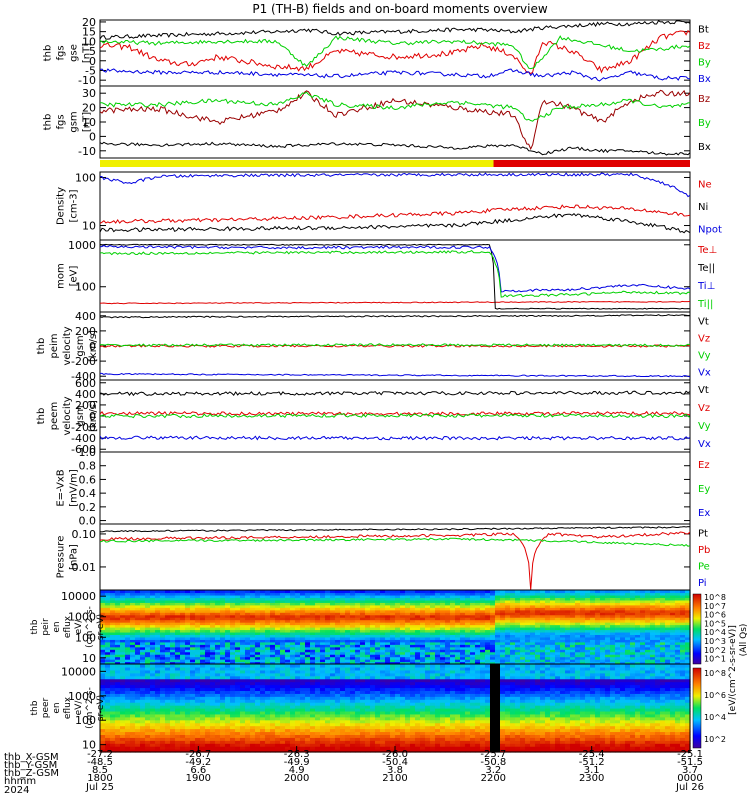 The width and height of the screenshot is (750, 800). I want to click on y-tick-label: 200, so click(85, 331).